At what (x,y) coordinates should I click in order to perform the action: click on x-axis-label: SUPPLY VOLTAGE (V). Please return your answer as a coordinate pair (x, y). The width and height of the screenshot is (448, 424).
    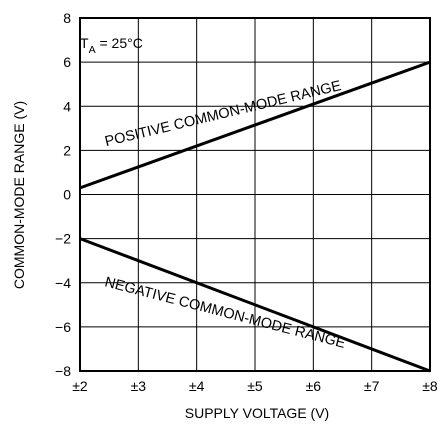
    Looking at the image, I should click on (257, 413).